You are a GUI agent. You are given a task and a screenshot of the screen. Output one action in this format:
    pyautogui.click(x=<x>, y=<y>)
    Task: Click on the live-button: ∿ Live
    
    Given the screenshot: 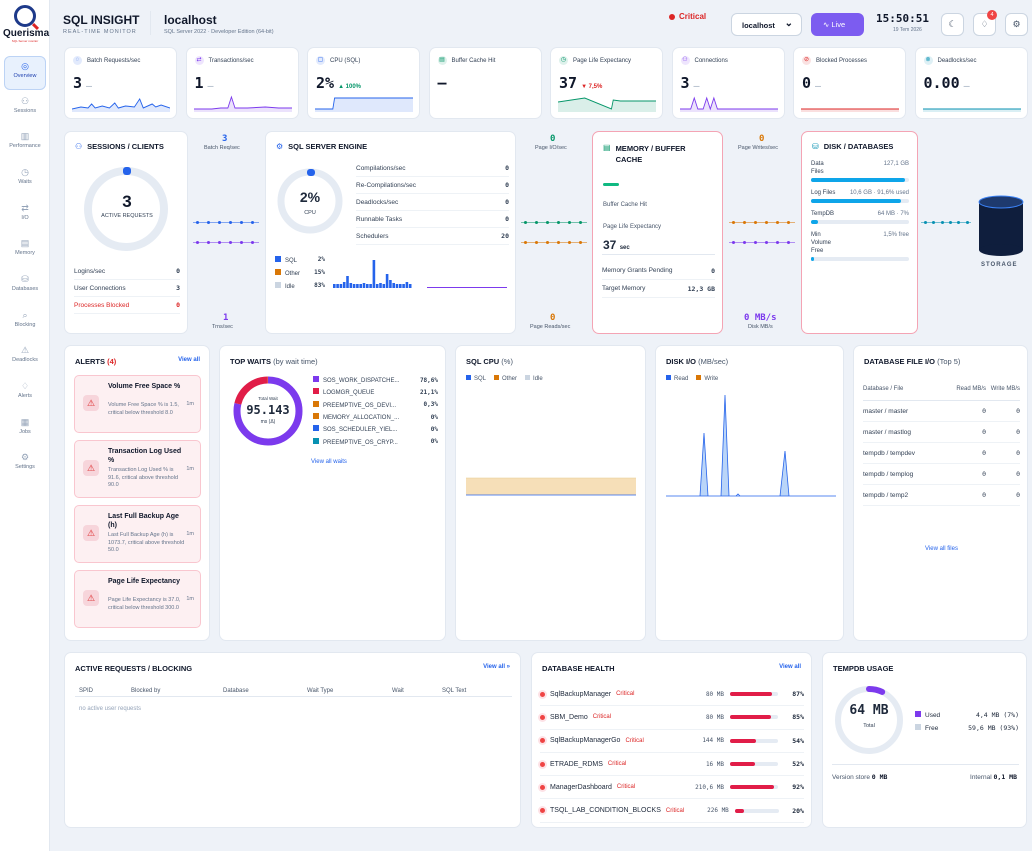 What is the action you would take?
    pyautogui.click(x=837, y=24)
    